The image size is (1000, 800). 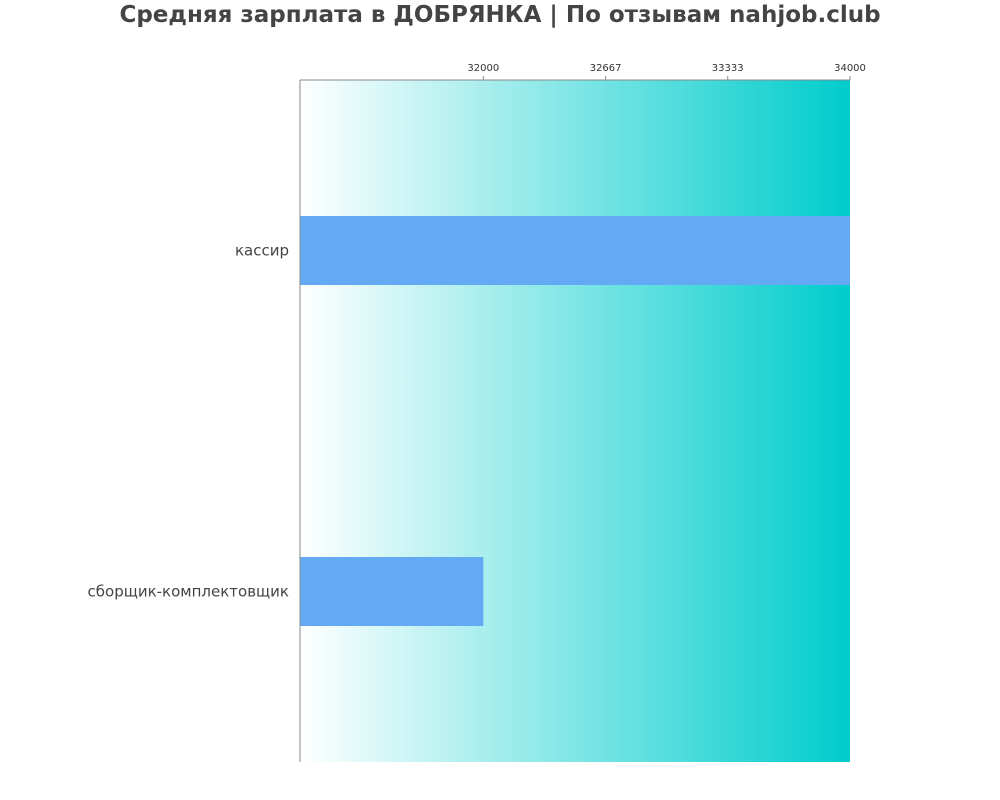 I want to click on x-tick-label: 32000, so click(x=483, y=68).